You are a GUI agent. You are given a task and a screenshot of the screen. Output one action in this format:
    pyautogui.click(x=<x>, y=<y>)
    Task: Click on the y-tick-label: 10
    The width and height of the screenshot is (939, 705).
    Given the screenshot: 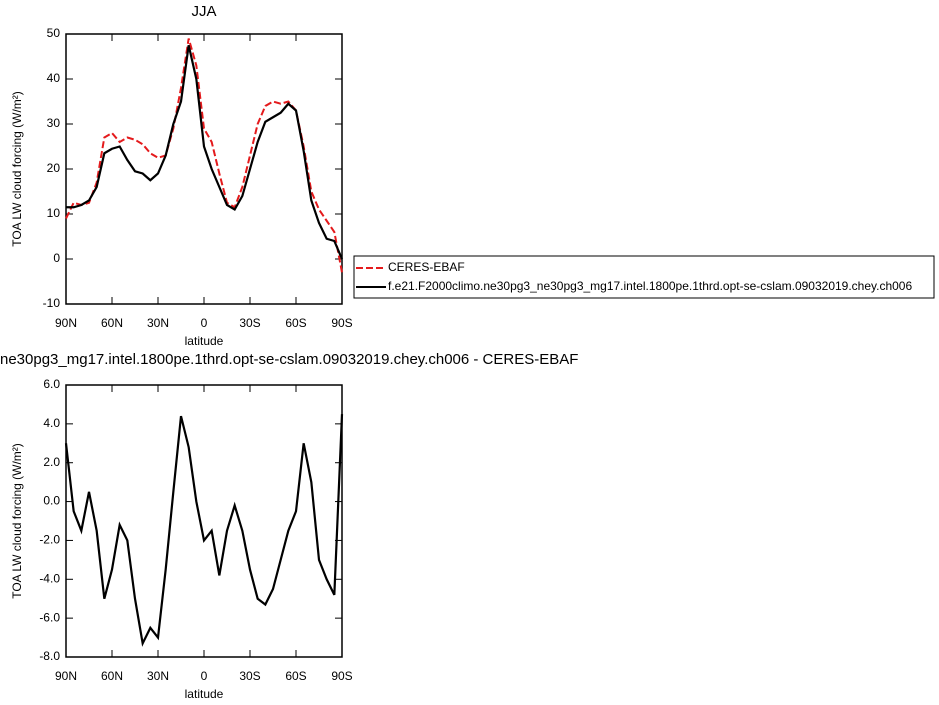 What is the action you would take?
    pyautogui.click(x=54, y=213)
    